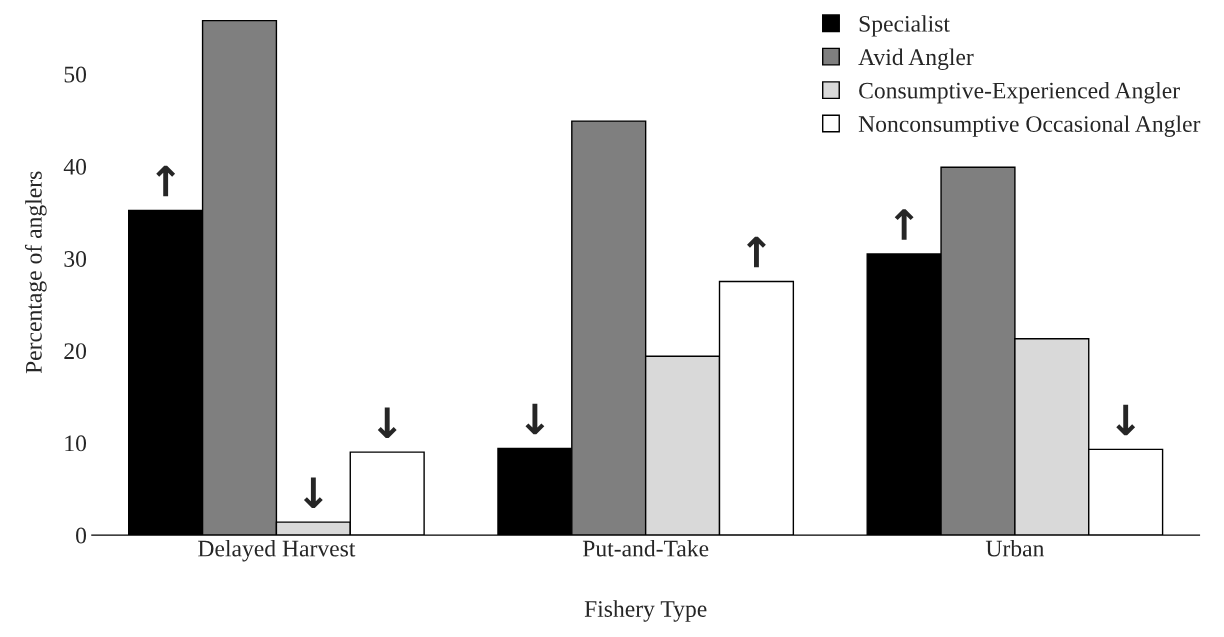 The height and width of the screenshot is (637, 1224). What do you see at coordinates (645, 611) in the screenshot?
I see `x-axis-title: Fishery Type` at bounding box center [645, 611].